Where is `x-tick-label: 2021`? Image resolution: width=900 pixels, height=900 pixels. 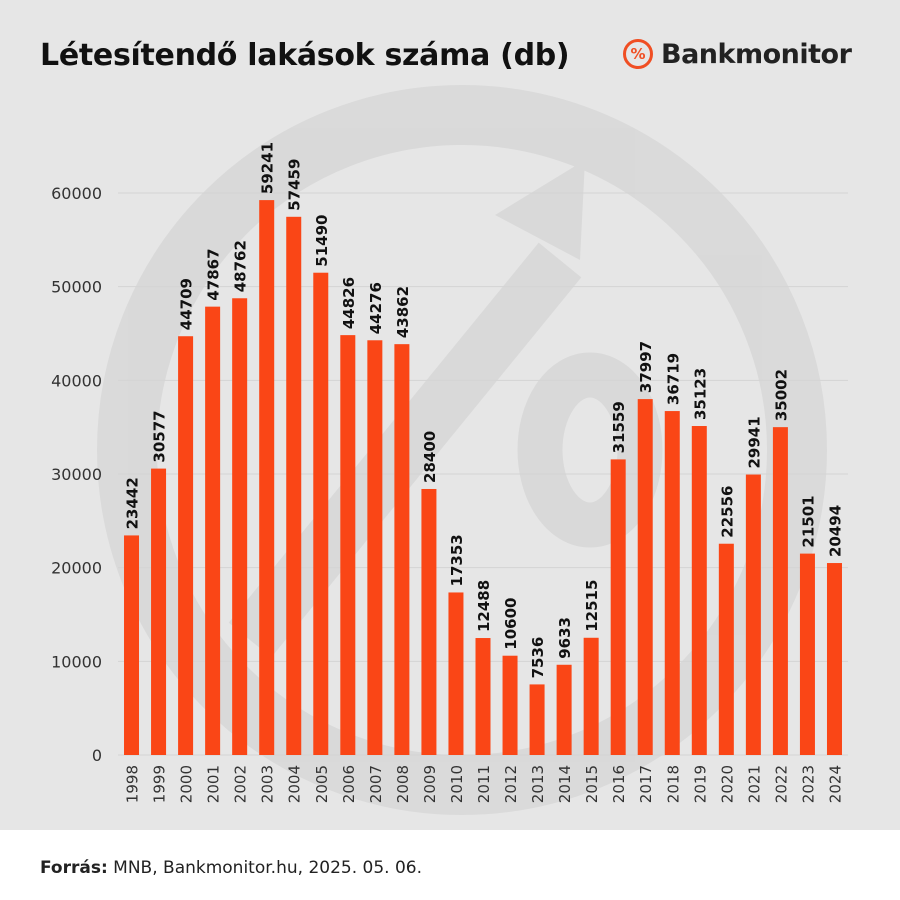
x-tick-label: 2021 is located at coordinates (754, 784).